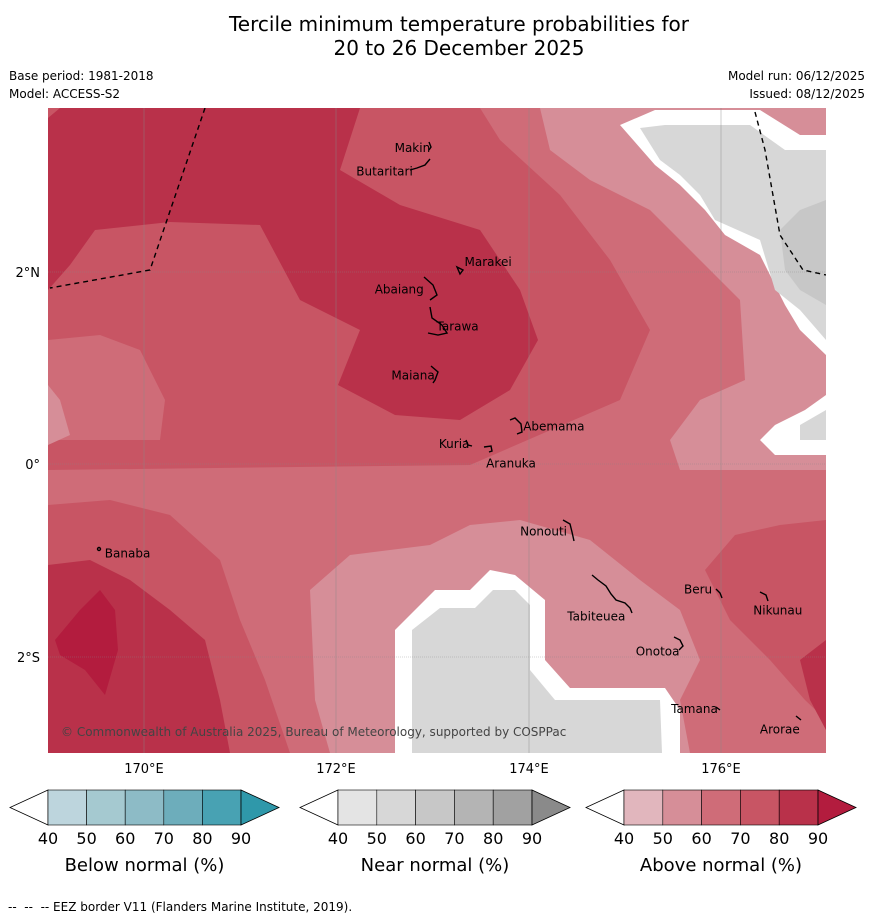  Describe the element at coordinates (412, 376) in the screenshot. I see `place-label-maiana: Maiana` at that location.